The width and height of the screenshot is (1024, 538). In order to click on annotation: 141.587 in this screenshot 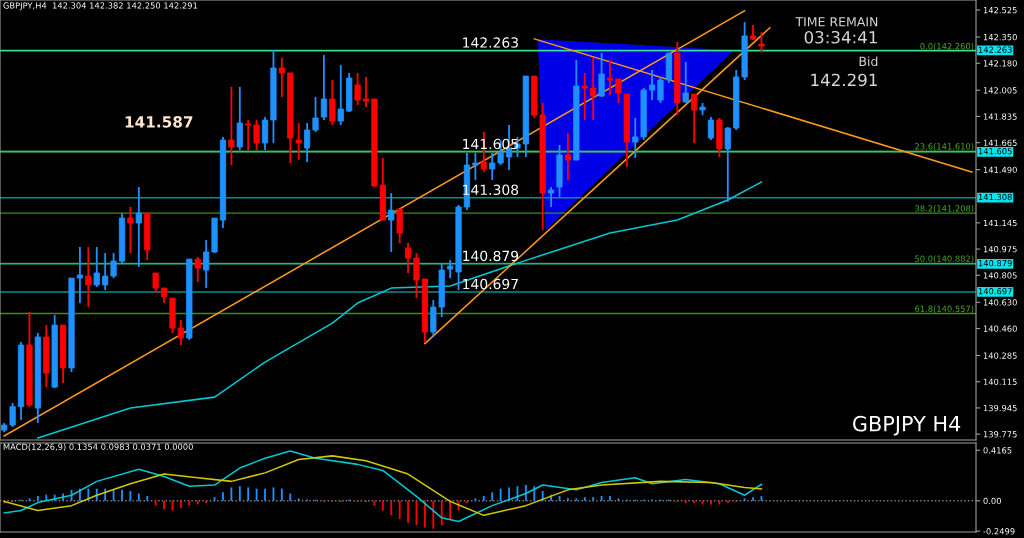, I will do `click(159, 122)`.